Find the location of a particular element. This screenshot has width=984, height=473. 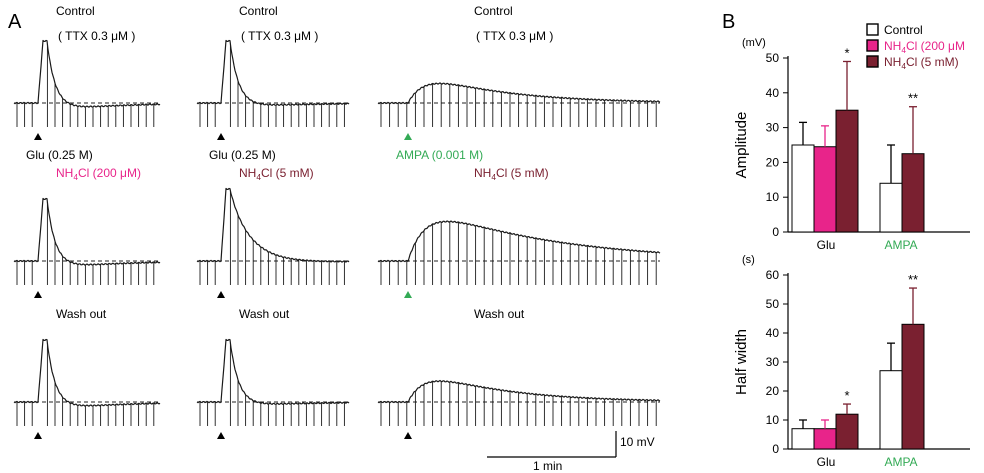

y-tick-label: 60 is located at coordinates (773, 275).